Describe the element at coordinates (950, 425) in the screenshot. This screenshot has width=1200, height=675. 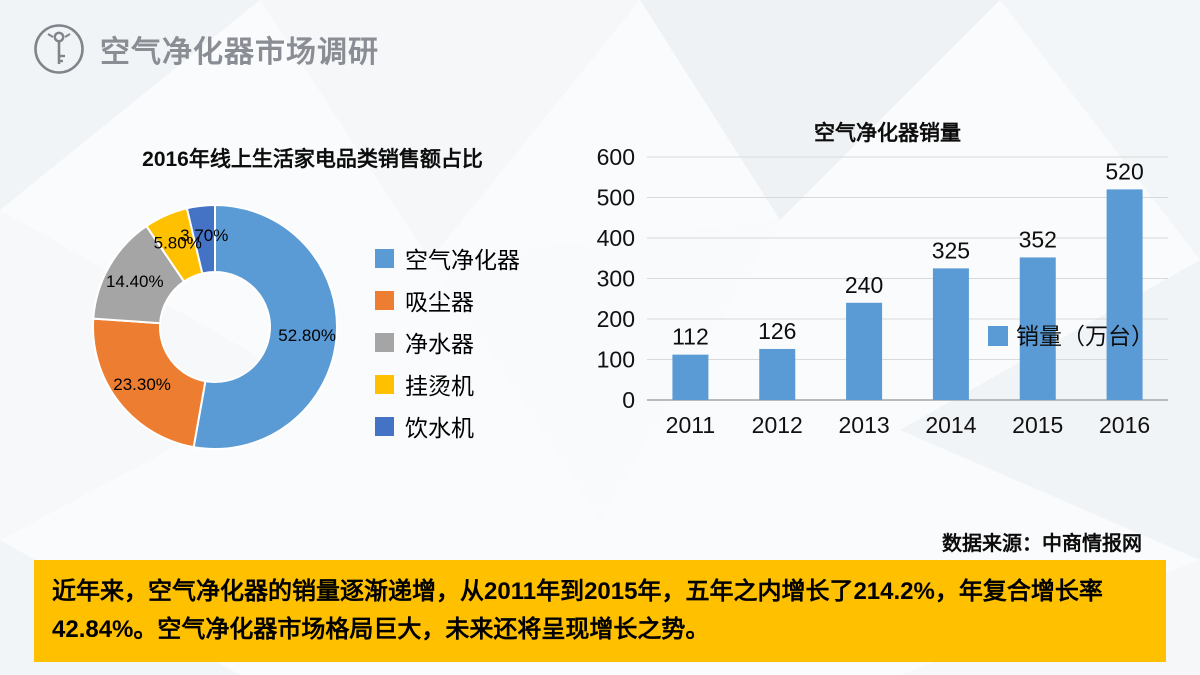
I see `x-axis-category-label: 2014` at that location.